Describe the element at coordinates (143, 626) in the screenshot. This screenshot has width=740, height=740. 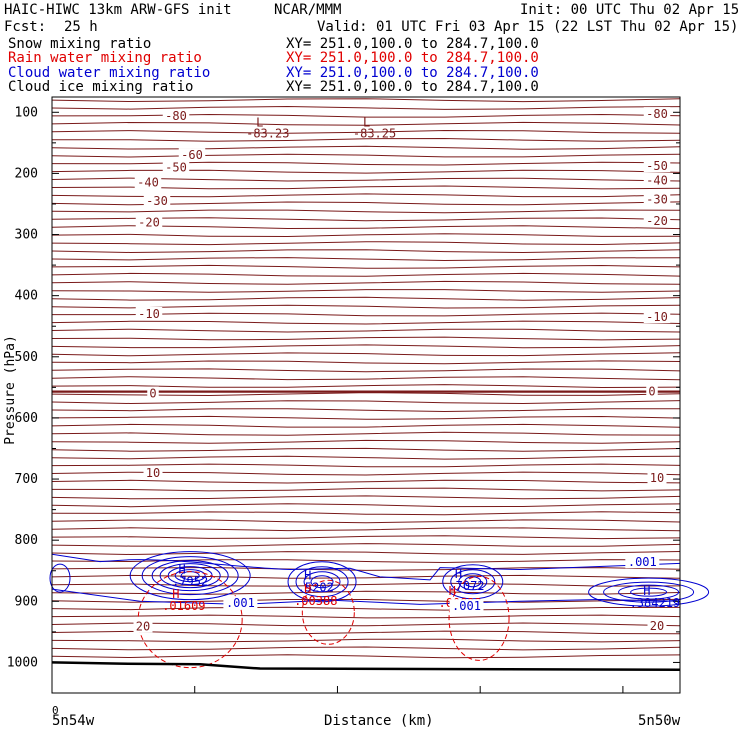
I see `isotherm-label-left: 20` at that location.